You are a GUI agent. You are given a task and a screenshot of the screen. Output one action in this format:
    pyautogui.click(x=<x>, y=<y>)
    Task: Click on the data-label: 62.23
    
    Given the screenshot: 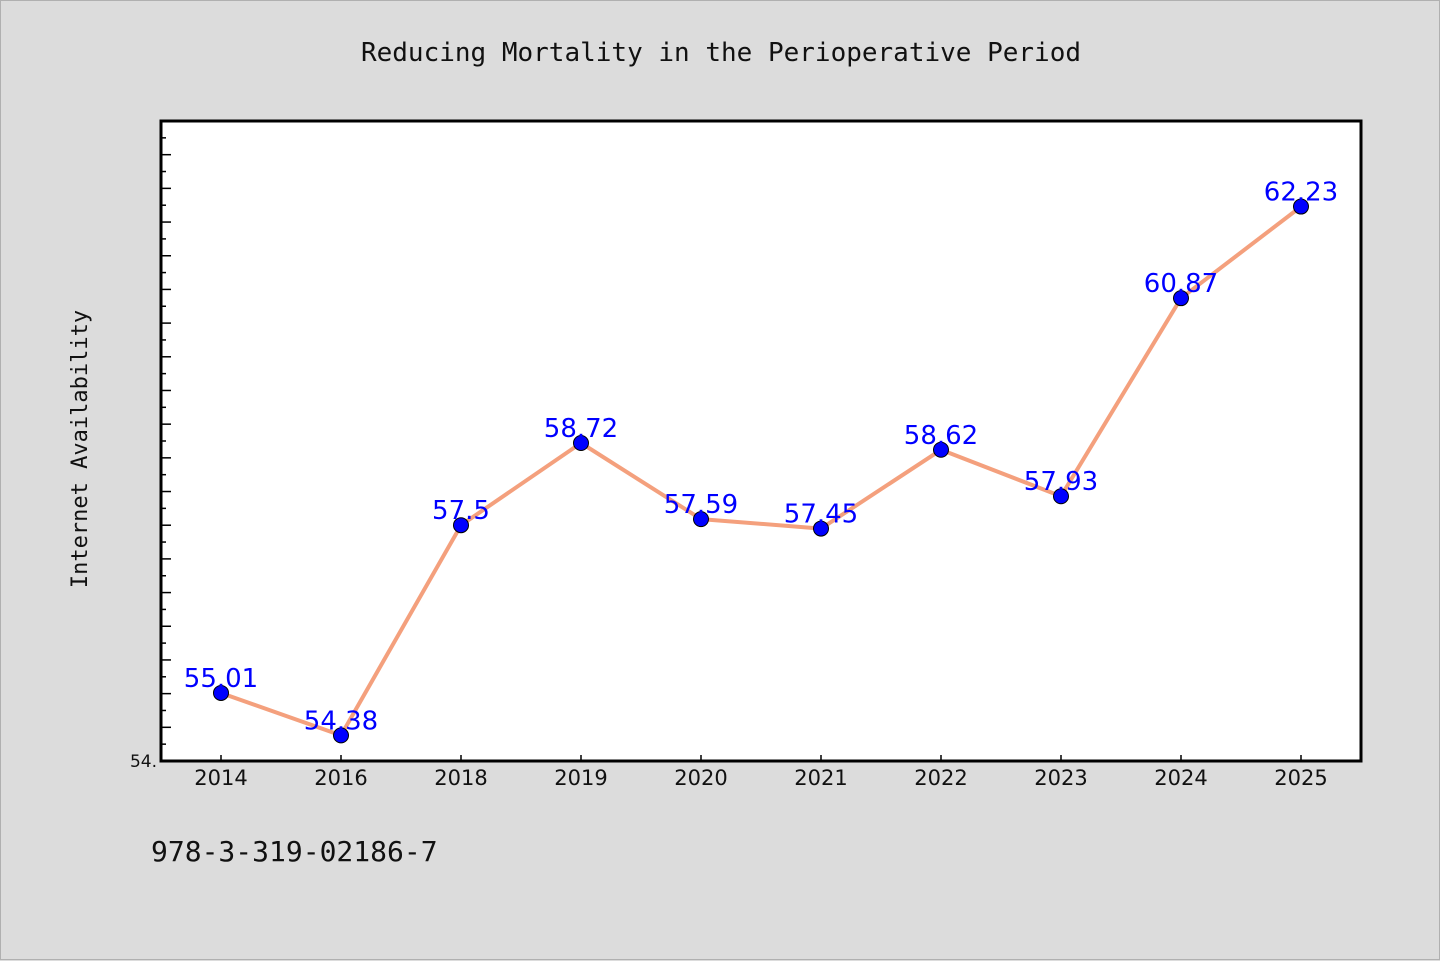 What is the action you would take?
    pyautogui.click(x=1301, y=193)
    